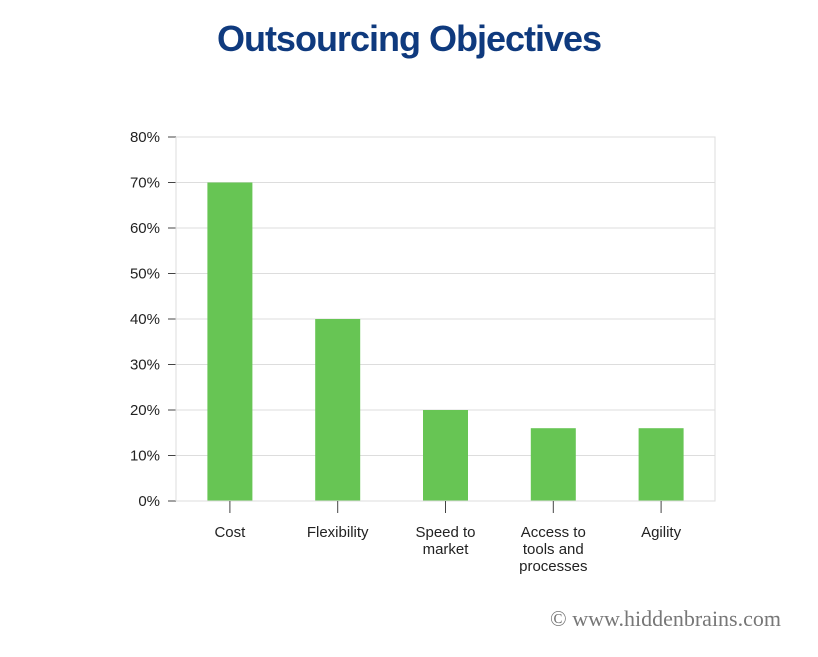  Describe the element at coordinates (445, 541) in the screenshot. I see `x-tick-label: Speed to market` at that location.